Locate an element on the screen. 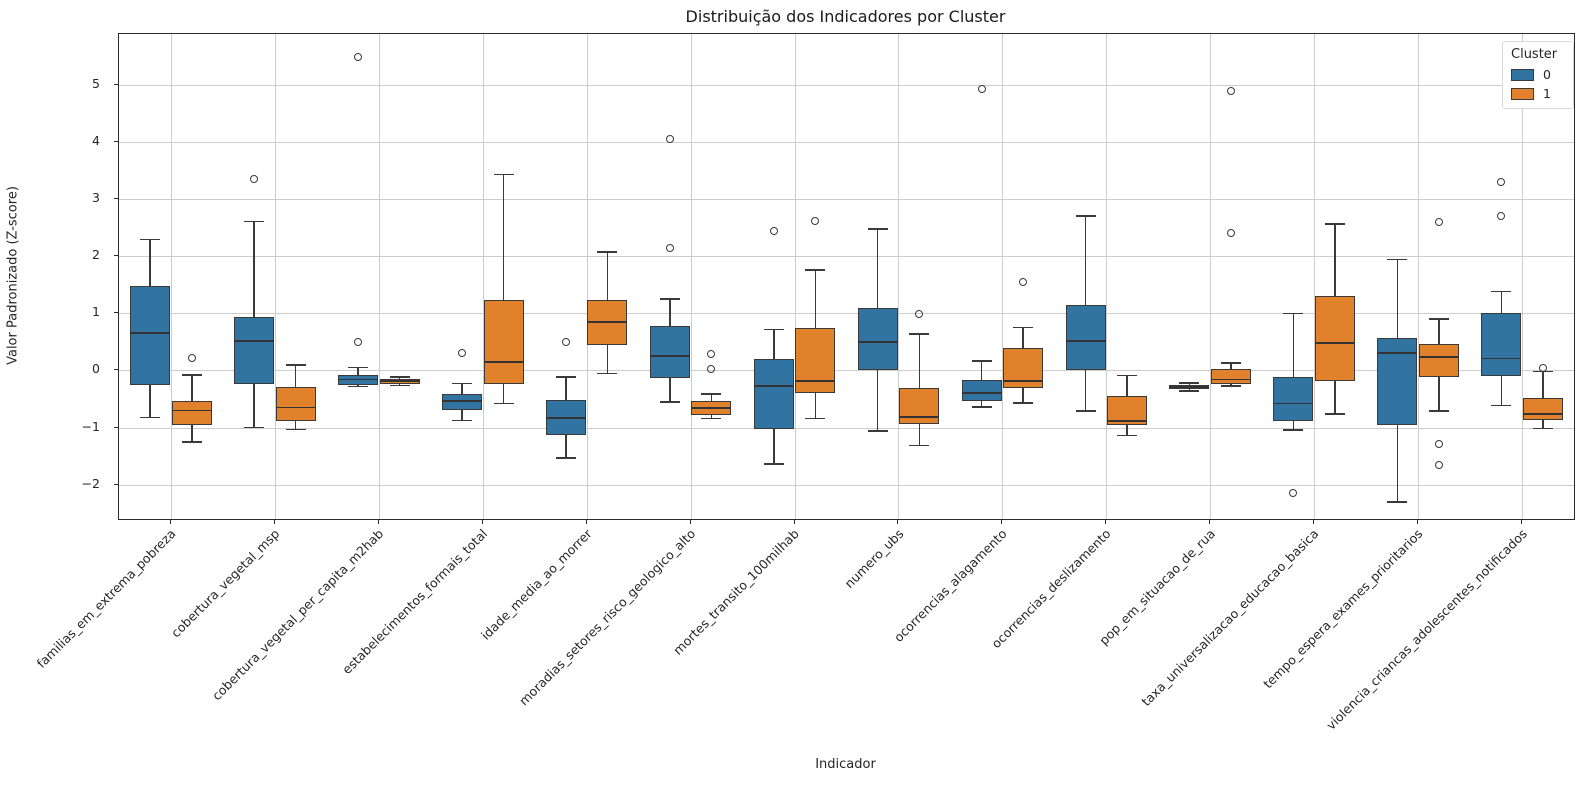  x-tick-label: mortes_transito_100milhab is located at coordinates (736, 592).